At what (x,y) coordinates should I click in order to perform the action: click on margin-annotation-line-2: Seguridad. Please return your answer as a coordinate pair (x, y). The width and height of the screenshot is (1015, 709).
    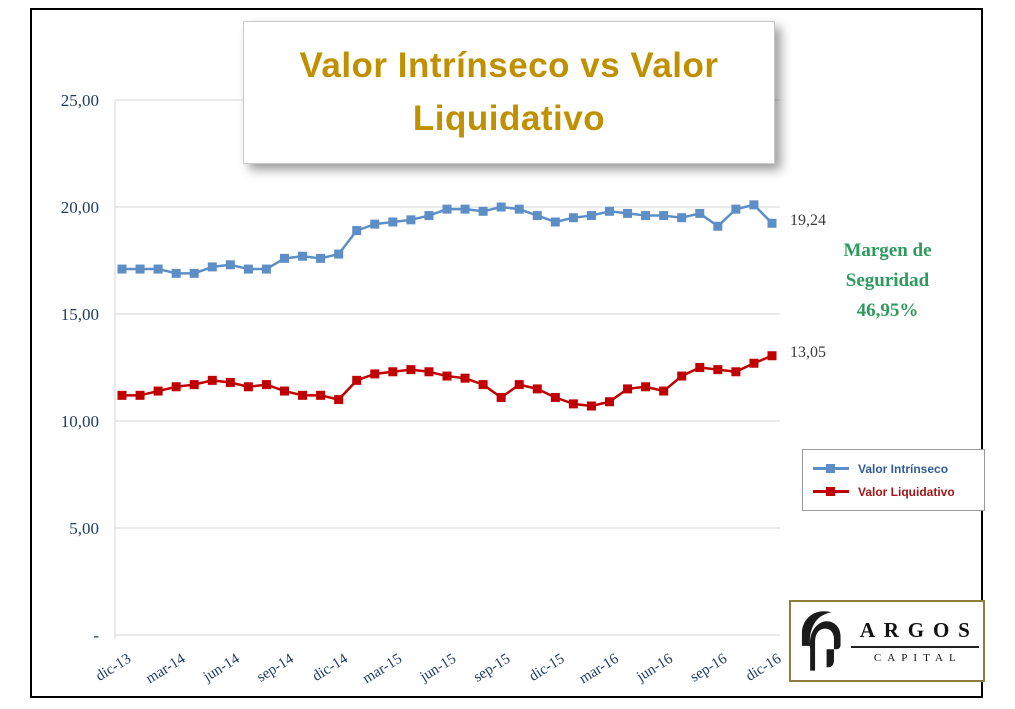
    Looking at the image, I should click on (887, 280).